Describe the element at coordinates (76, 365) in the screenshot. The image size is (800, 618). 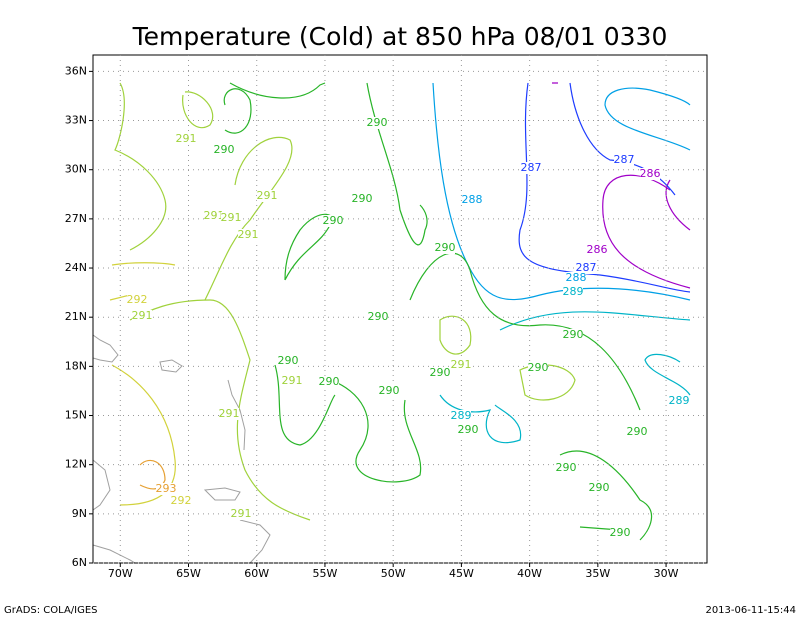
I see `y-tick-label: 18N` at that location.